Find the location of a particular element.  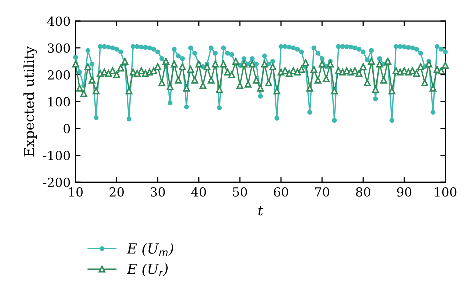

y-tick-label: 300 is located at coordinates (59, 49).